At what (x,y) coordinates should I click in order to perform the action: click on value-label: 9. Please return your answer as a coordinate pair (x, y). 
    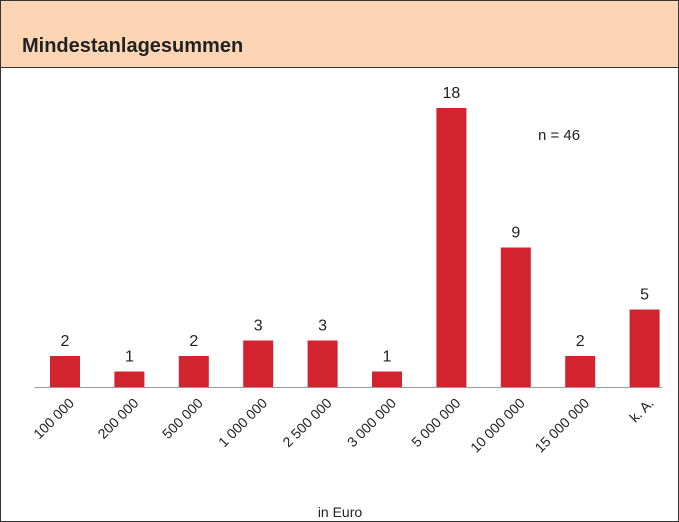
    Looking at the image, I should click on (515, 233).